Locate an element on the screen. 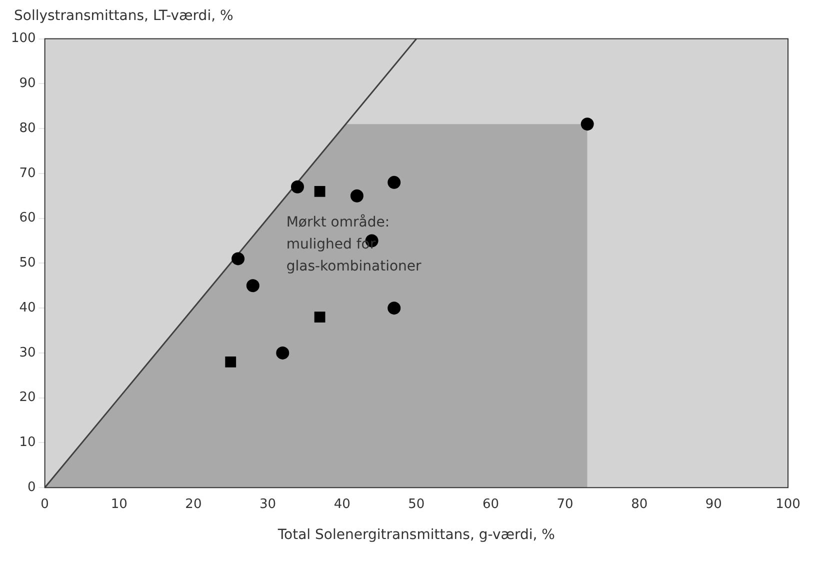 The image size is (816, 564). y-tick-label: 80 is located at coordinates (27, 128).